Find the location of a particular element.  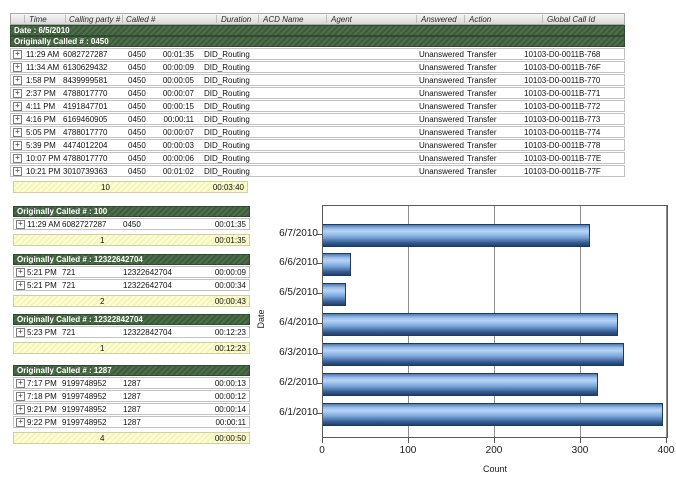

cell-global-id: 10103-D0-0011B-770 is located at coordinates (562, 80).